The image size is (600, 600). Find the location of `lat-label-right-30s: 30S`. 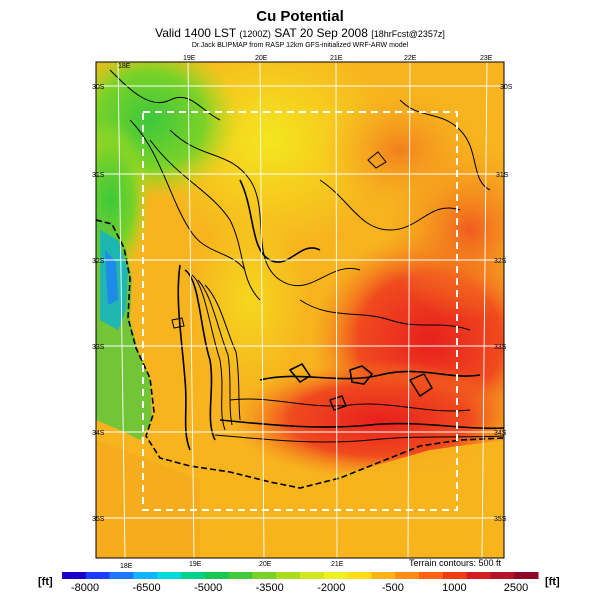

lat-label-right-30s: 30S is located at coordinates (506, 87).